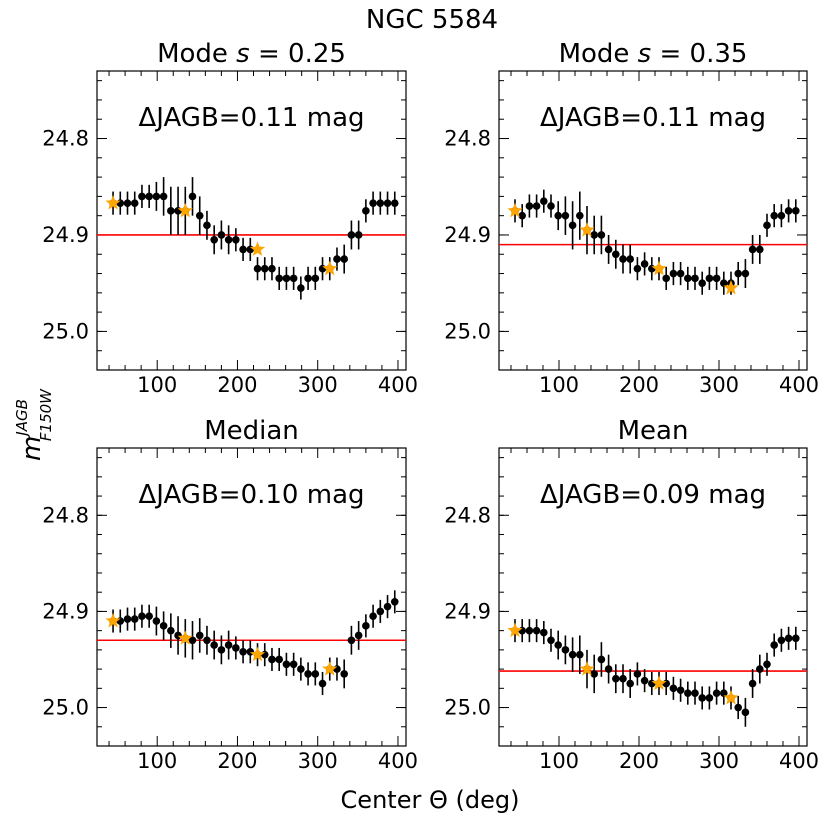 The image size is (830, 820). What do you see at coordinates (699, 54) in the screenshot?
I see `panel-title-suffix: = 0.35` at bounding box center [699, 54].